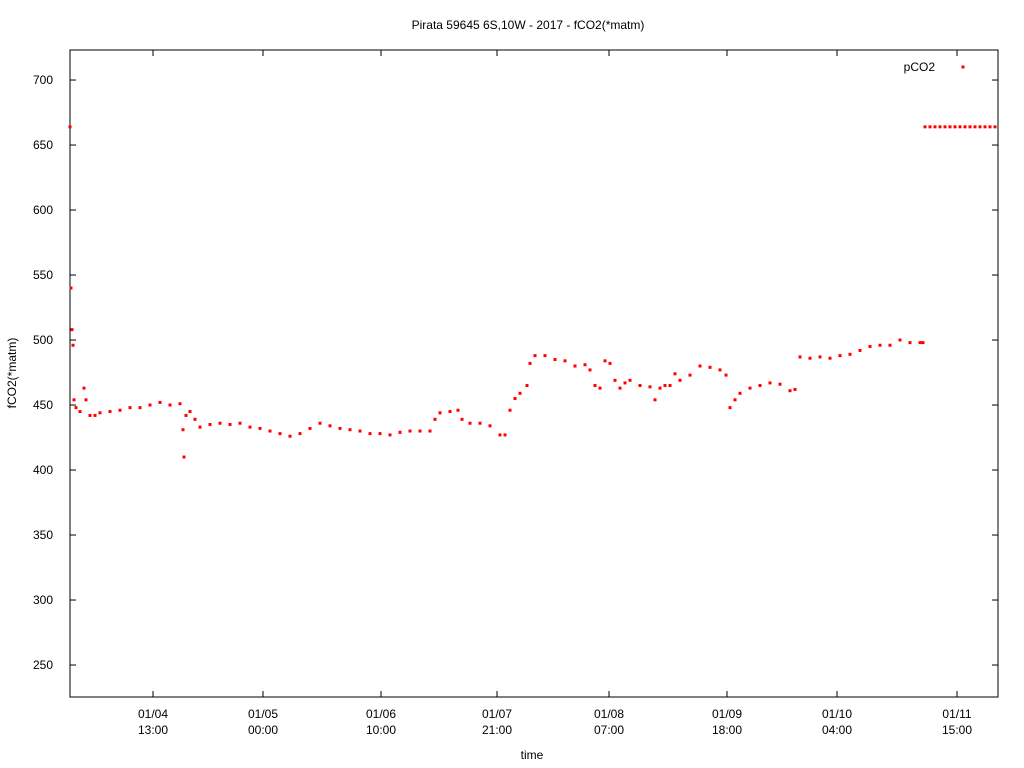 This screenshot has width=1024, height=768. What do you see at coordinates (43, 210) in the screenshot?
I see `y-tick-label: 600` at bounding box center [43, 210].